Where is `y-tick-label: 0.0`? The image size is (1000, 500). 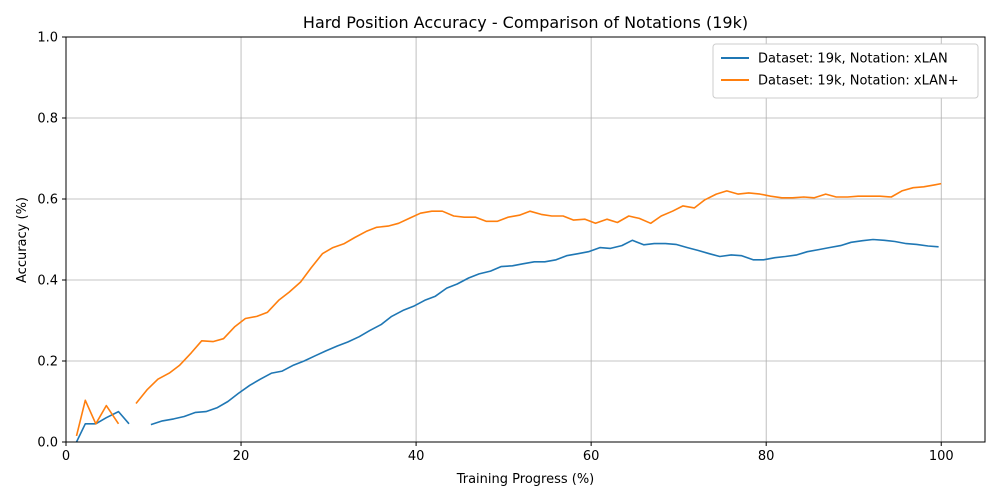
y-tick-label: 0.0 is located at coordinates (47, 443).